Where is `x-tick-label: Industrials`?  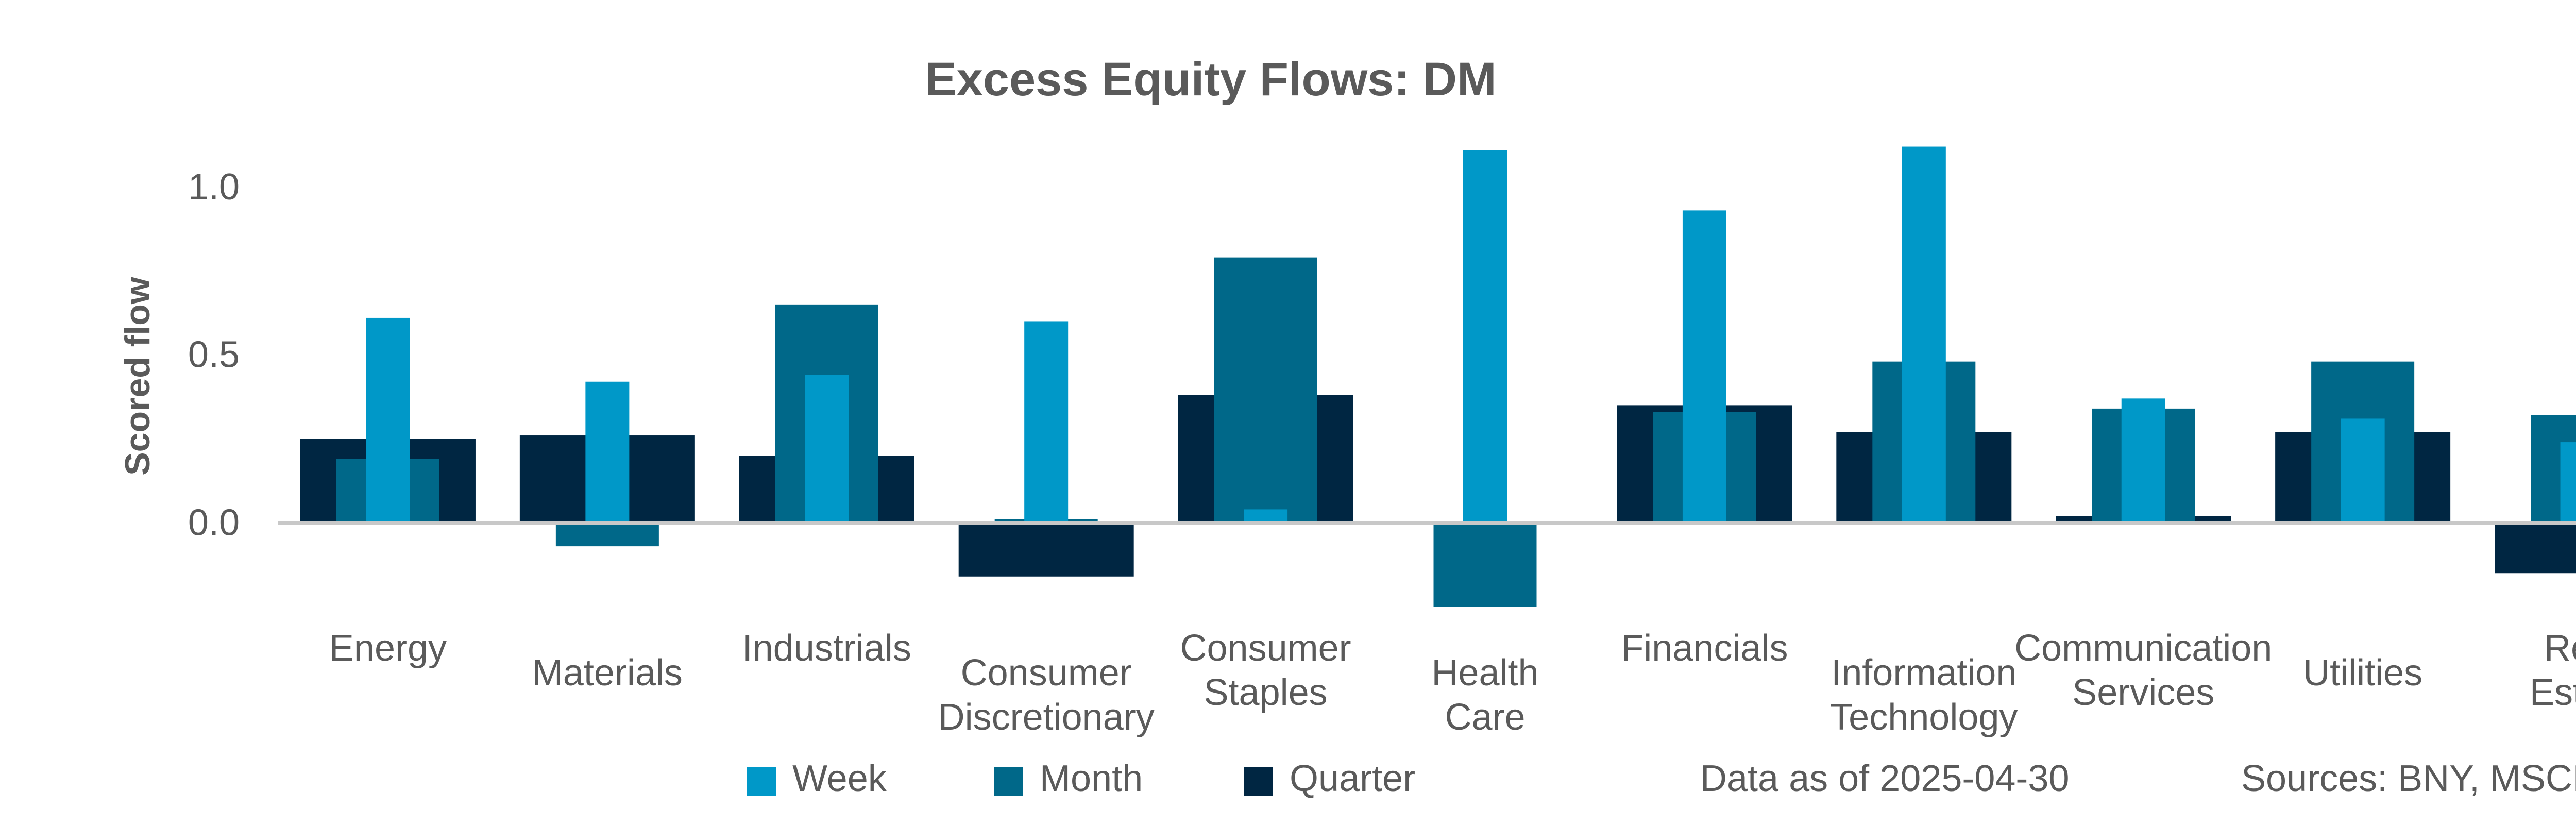
x-tick-label: Industrials is located at coordinates (826, 648).